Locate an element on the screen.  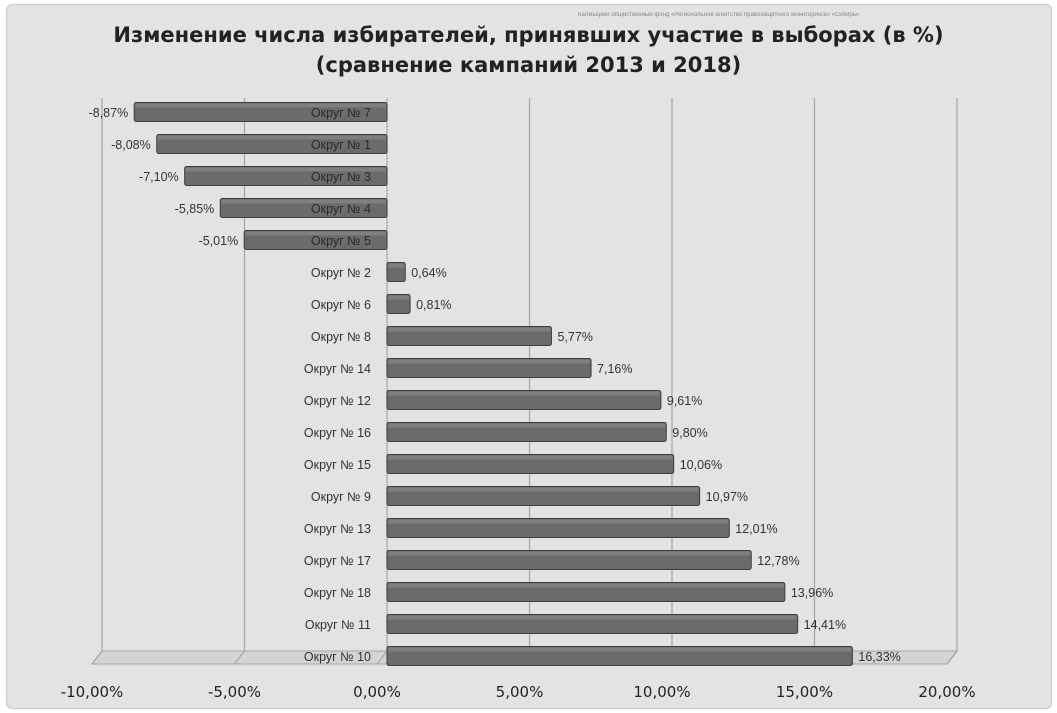
x-tick-label: 20,00% is located at coordinates (946, 692).